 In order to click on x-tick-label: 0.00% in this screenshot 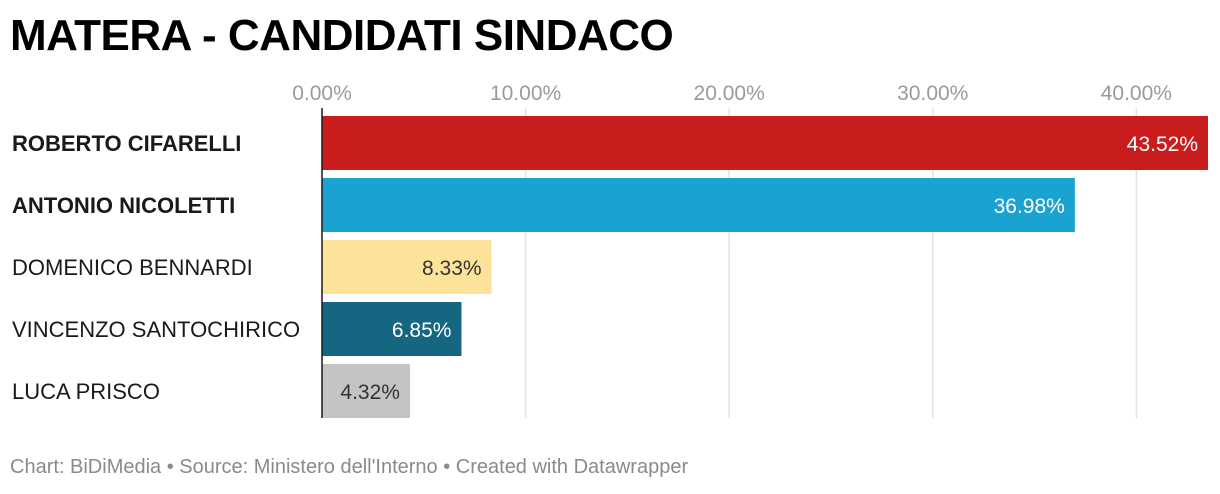, I will do `click(322, 93)`.